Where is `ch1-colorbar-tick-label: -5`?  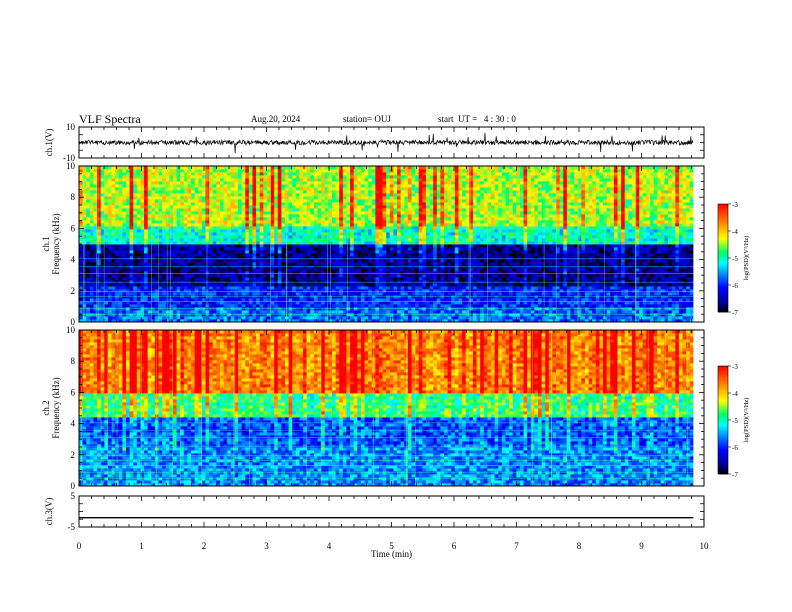
ch1-colorbar-tick-label: -5 is located at coordinates (735, 259).